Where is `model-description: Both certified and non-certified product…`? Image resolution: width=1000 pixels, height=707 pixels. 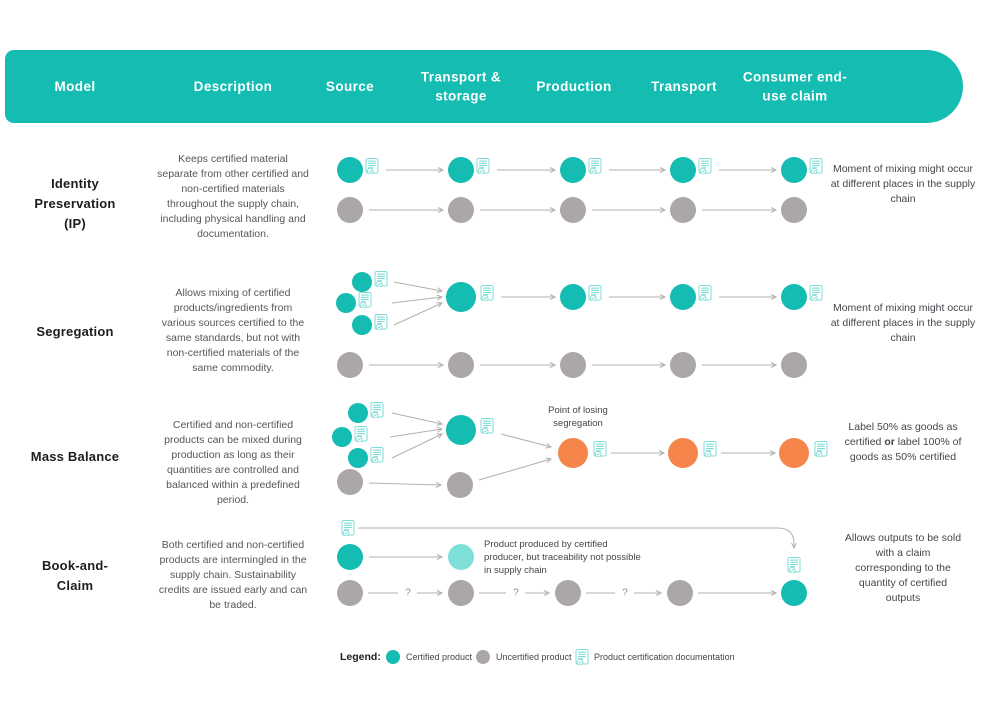
model-description: Both certified and non-certified product… is located at coordinates (233, 575).